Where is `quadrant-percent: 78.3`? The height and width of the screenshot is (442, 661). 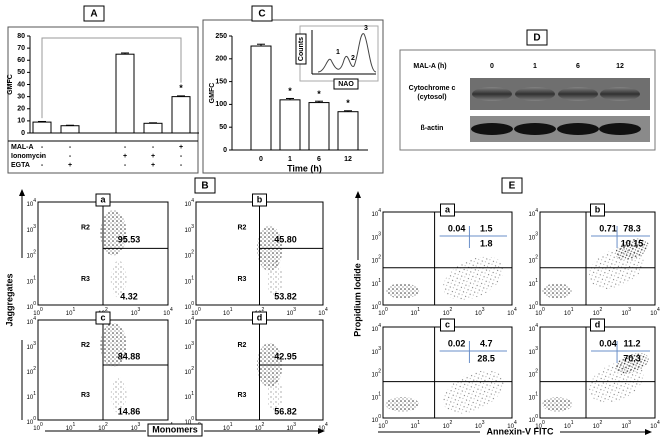 quadrant-percent: 78.3 is located at coordinates (632, 228).